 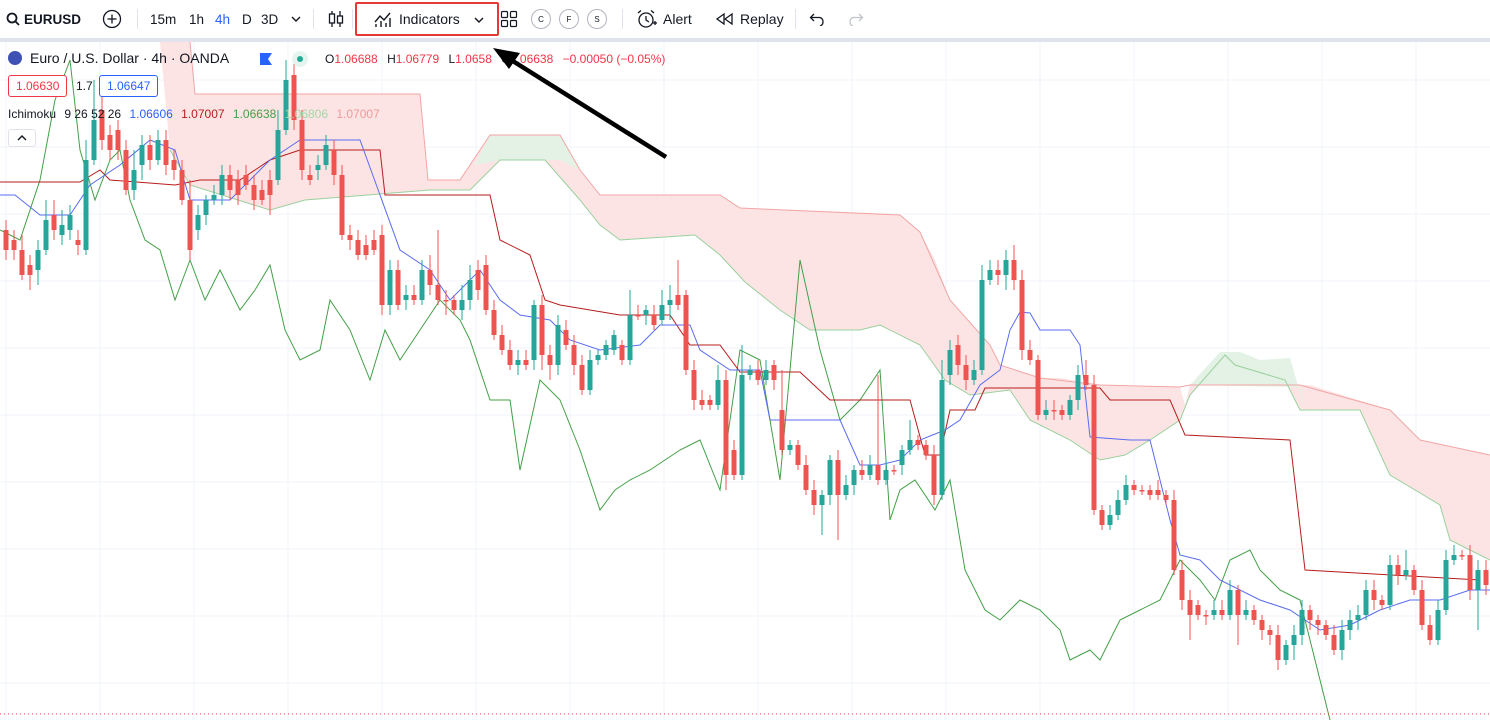 What do you see at coordinates (129, 86) in the screenshot?
I see `buy-price-button: 1.06647` at bounding box center [129, 86].